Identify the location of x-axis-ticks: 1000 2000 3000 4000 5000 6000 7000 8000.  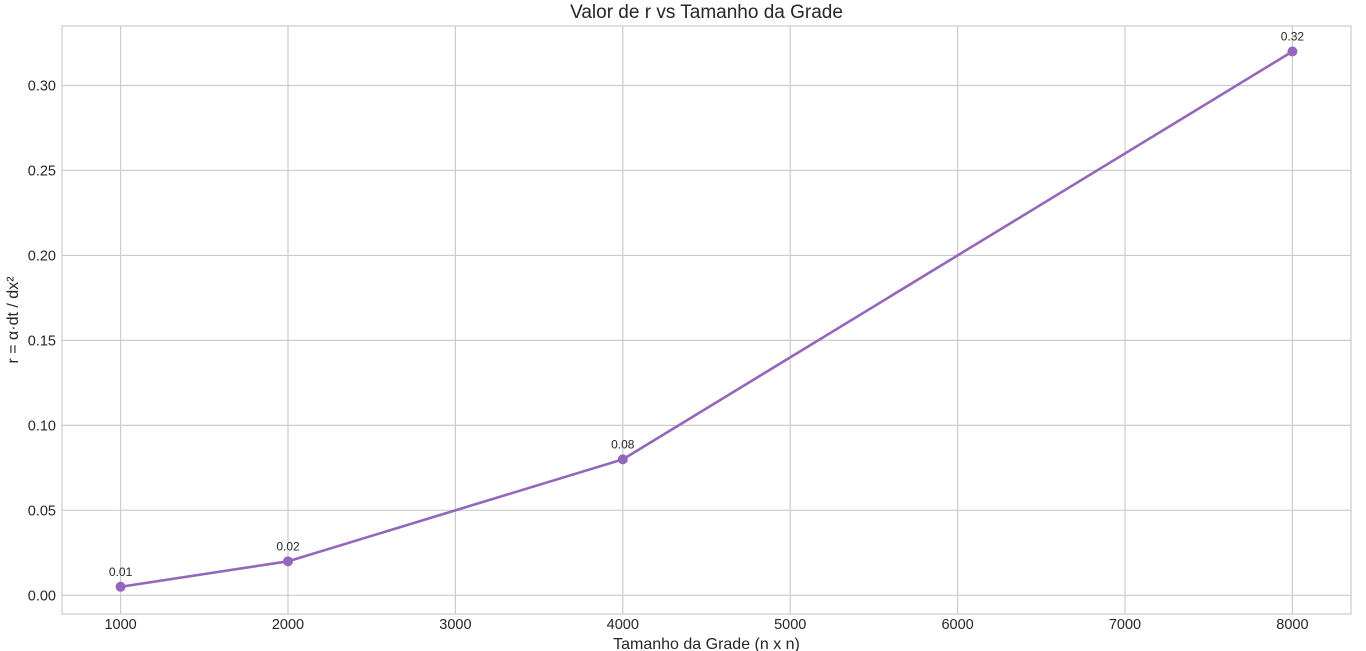
(706, 625).